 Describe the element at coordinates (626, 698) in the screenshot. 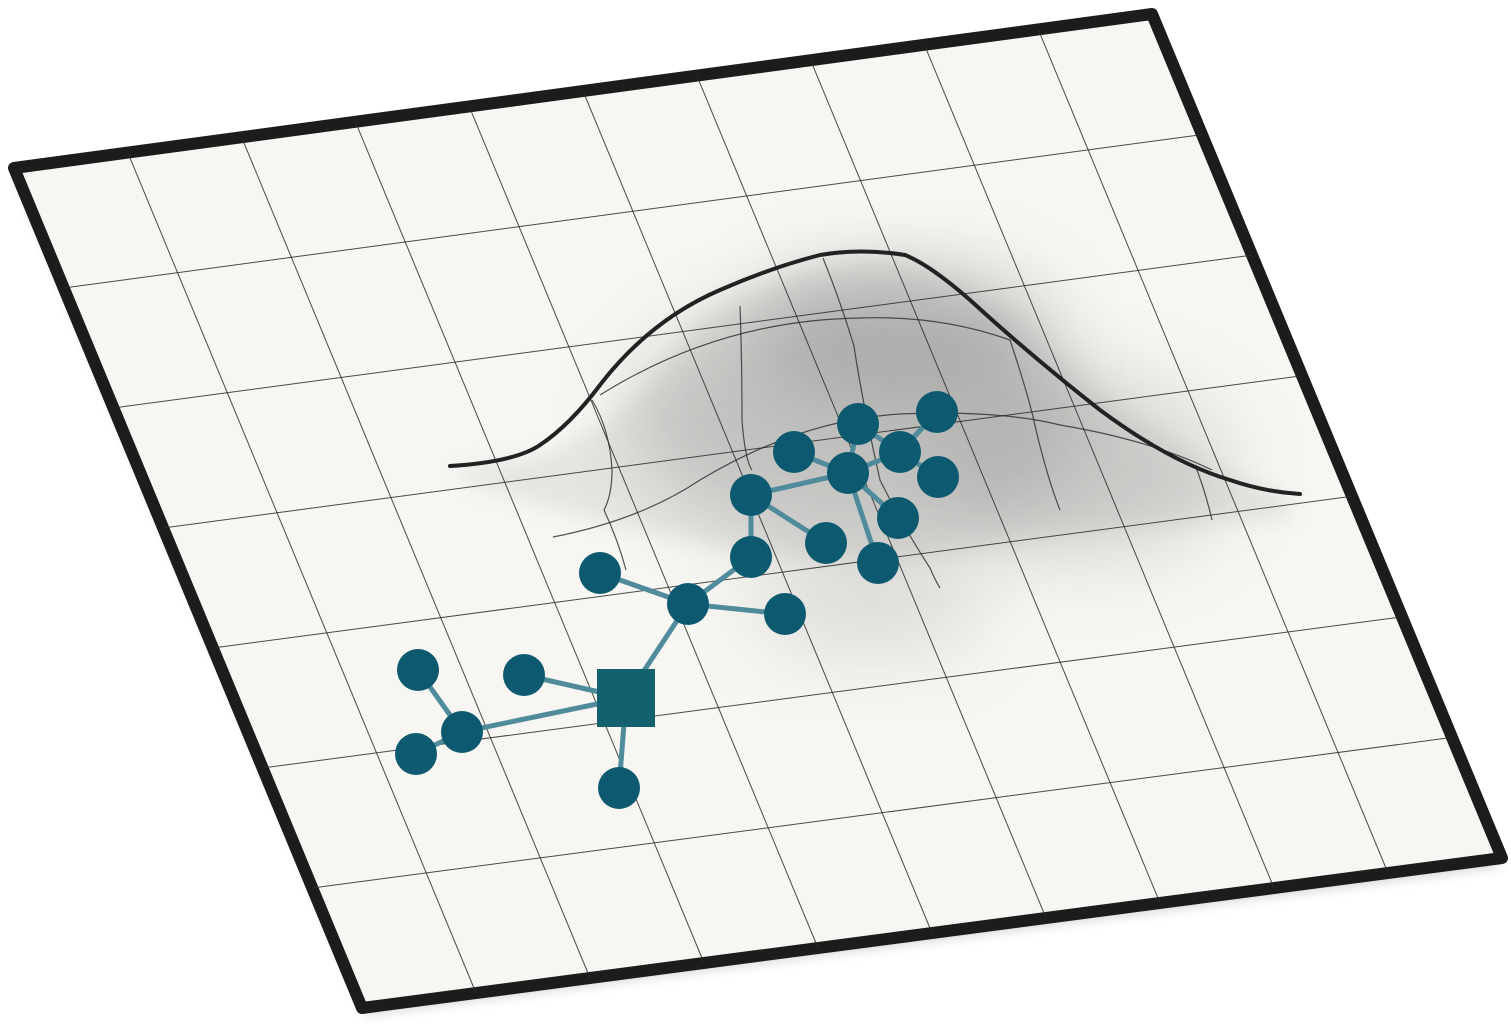

I see `hub-node` at that location.